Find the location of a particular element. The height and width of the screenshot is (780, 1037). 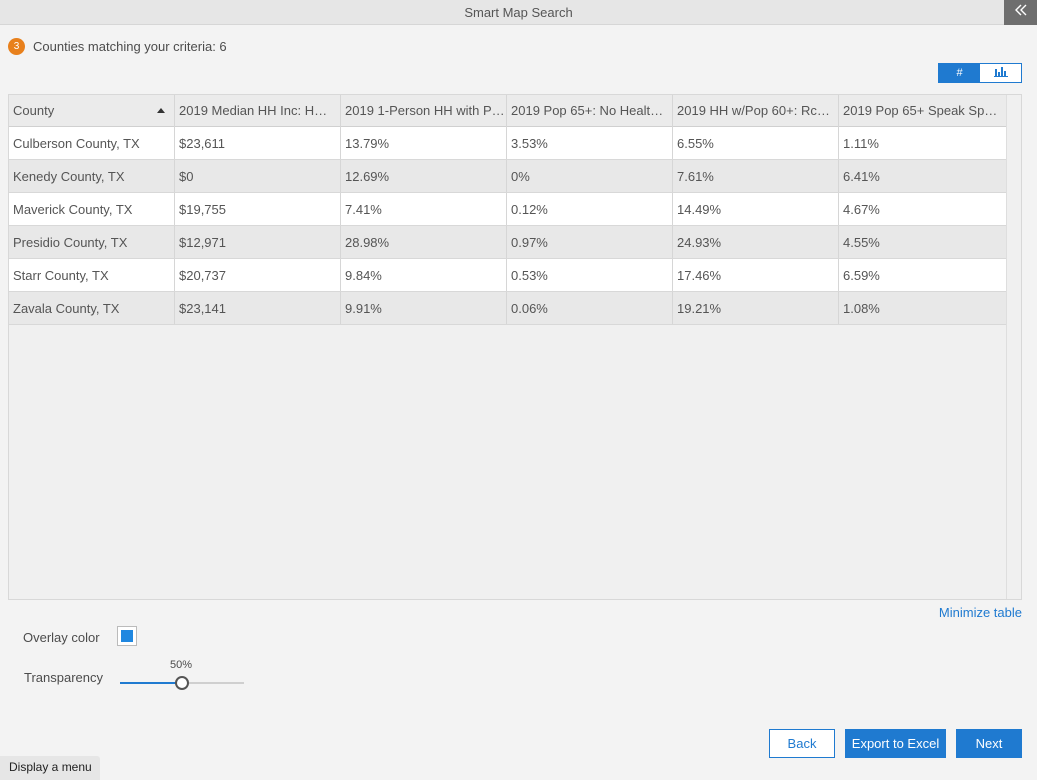

chart-view-button is located at coordinates (1000, 73).